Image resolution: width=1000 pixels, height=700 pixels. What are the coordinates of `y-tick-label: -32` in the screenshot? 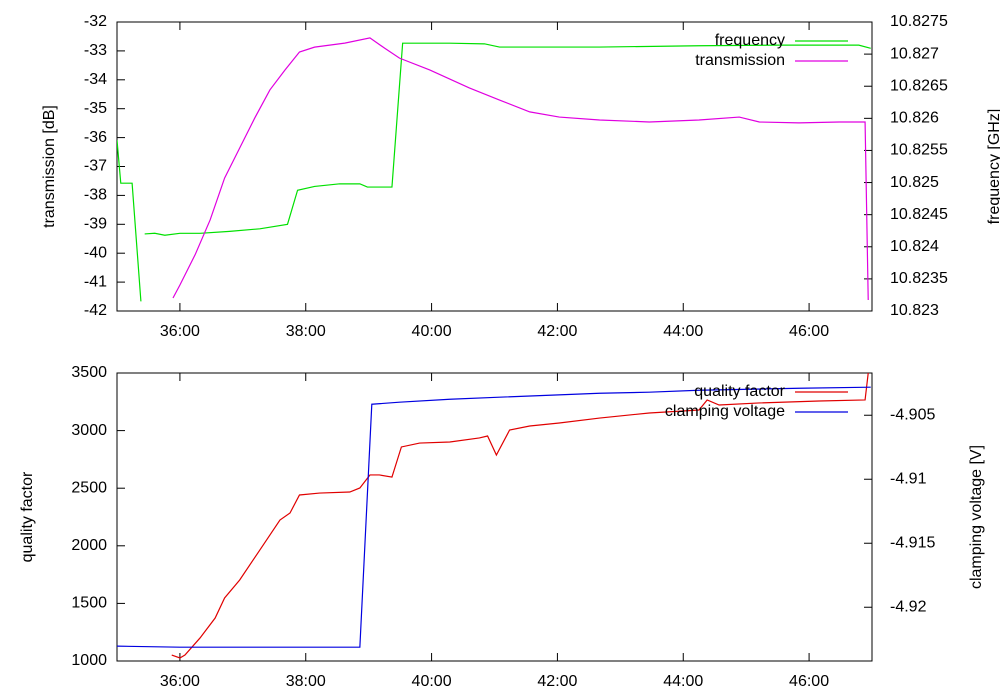 It's located at (95, 21).